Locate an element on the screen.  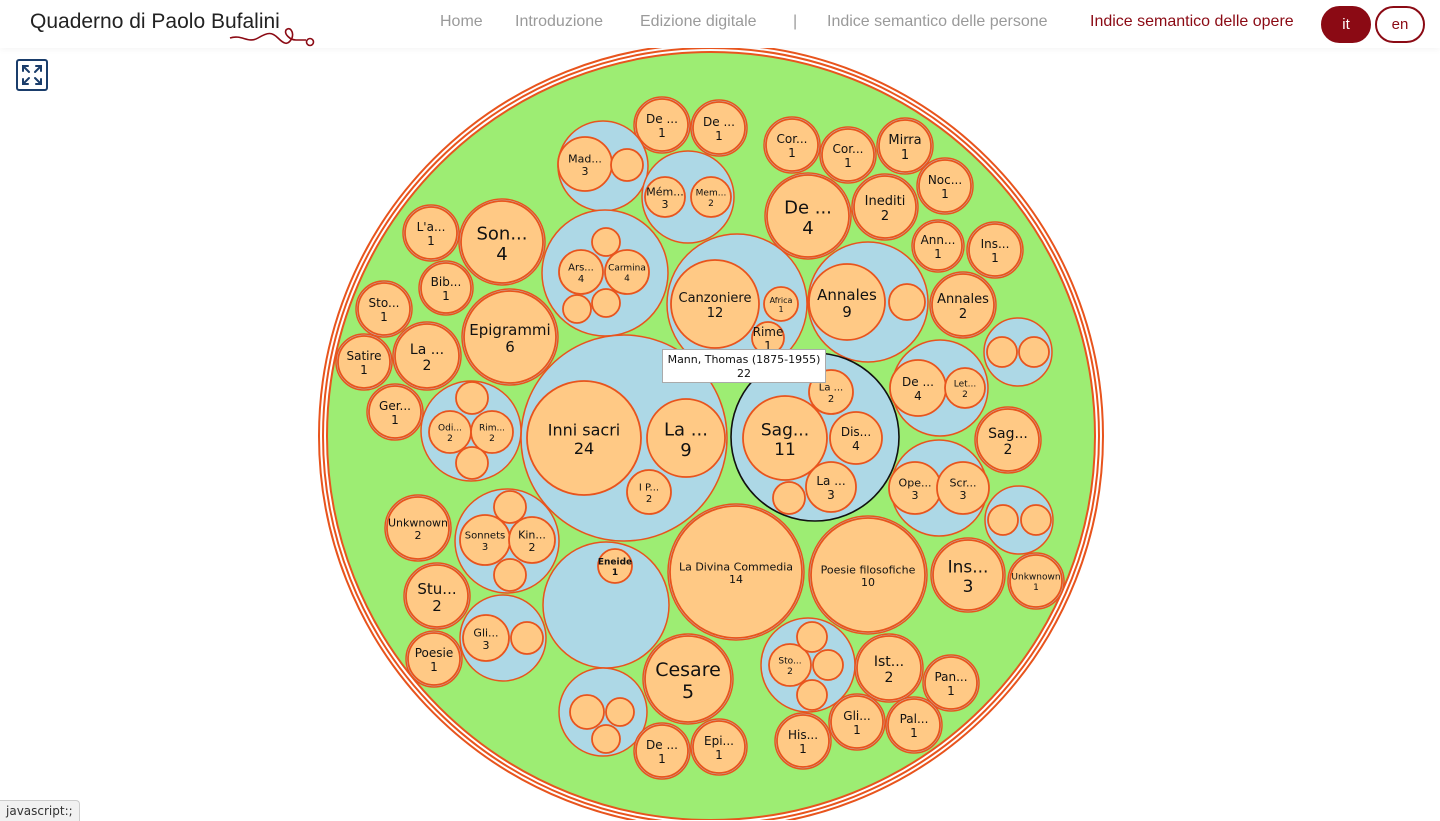
author-group: Mém...3 Mem...2 is located at coordinates (688, 197).